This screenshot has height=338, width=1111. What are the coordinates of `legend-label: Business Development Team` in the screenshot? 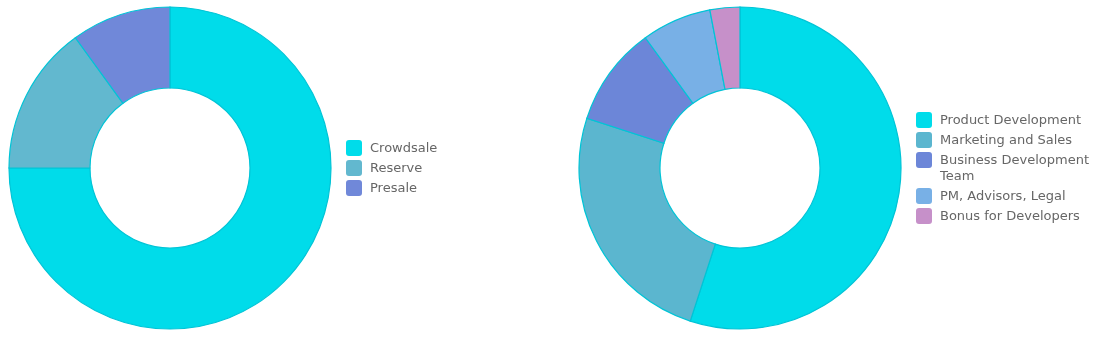 It's located at (1015, 168).